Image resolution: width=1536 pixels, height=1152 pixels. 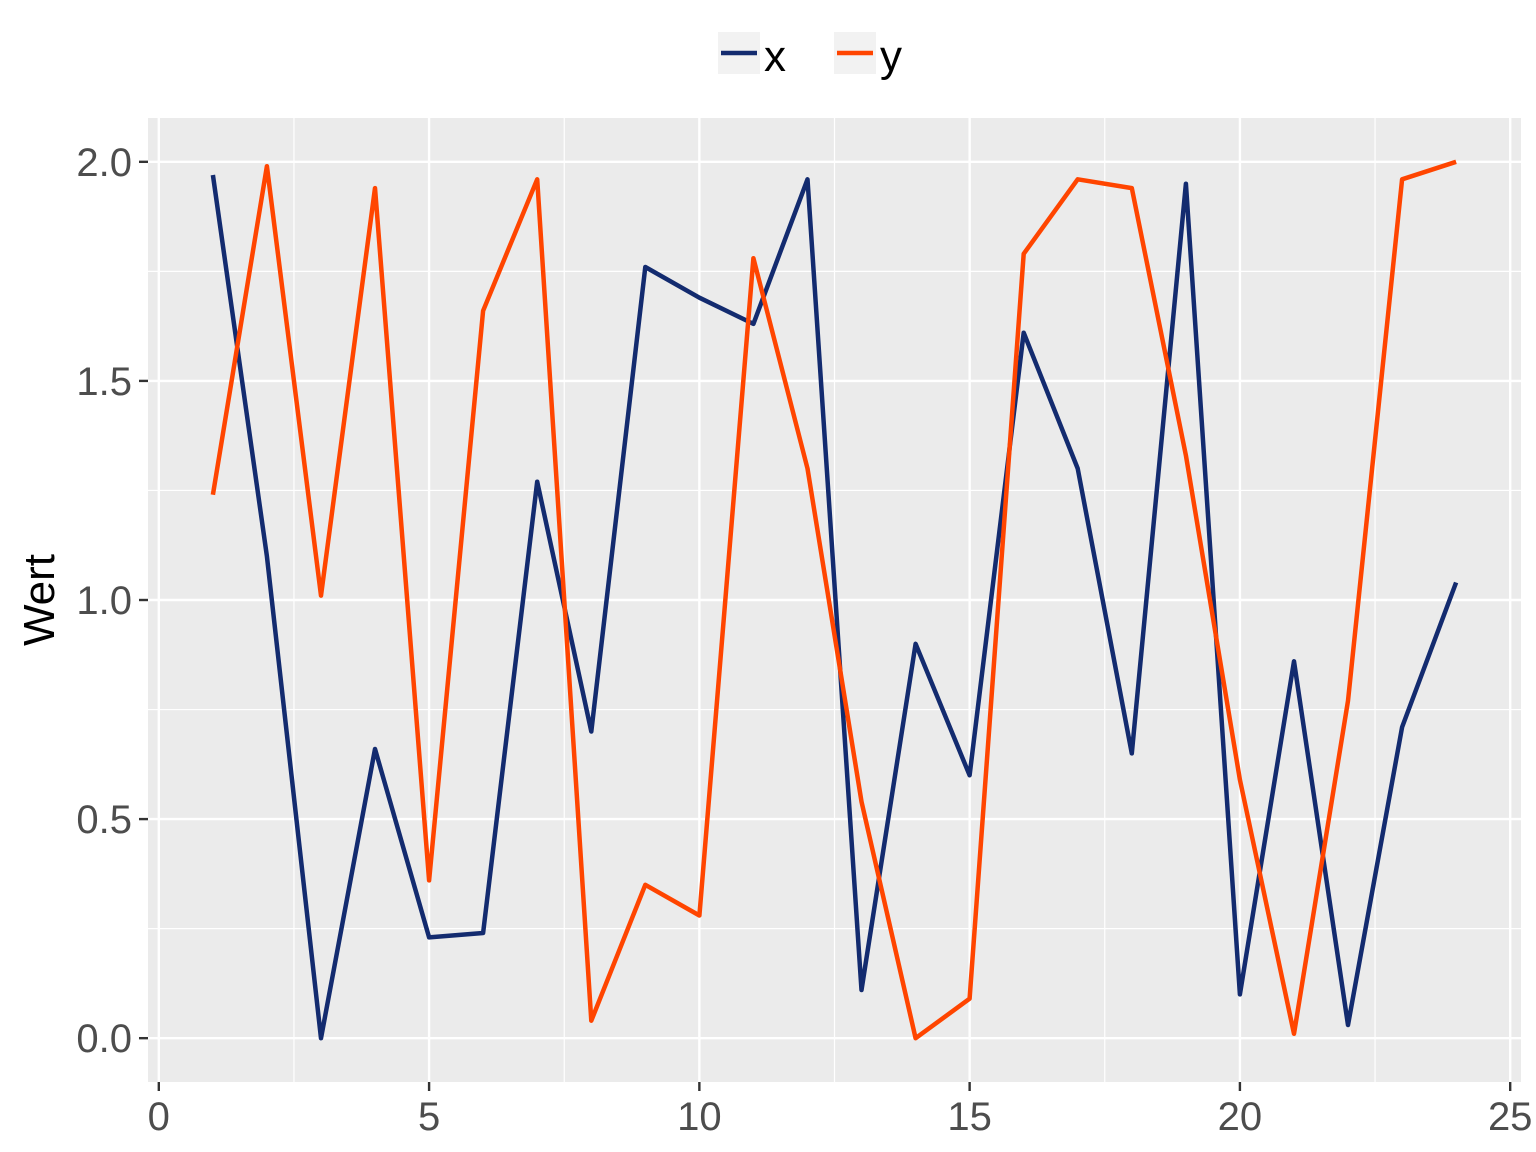 What do you see at coordinates (104, 601) in the screenshot?
I see `y-tick-label: 1.0` at bounding box center [104, 601].